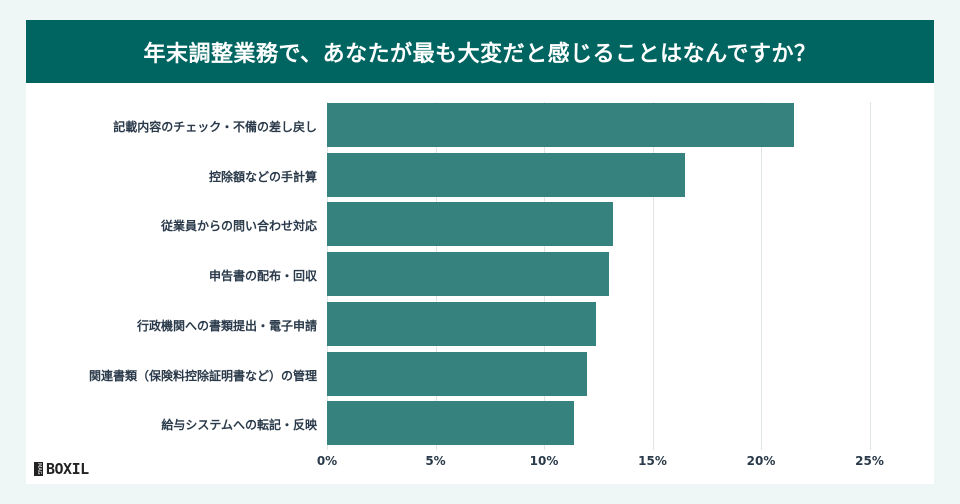 The width and height of the screenshot is (960, 504). Describe the element at coordinates (67, 469) in the screenshot. I see `logo-text: BOXIL` at that location.